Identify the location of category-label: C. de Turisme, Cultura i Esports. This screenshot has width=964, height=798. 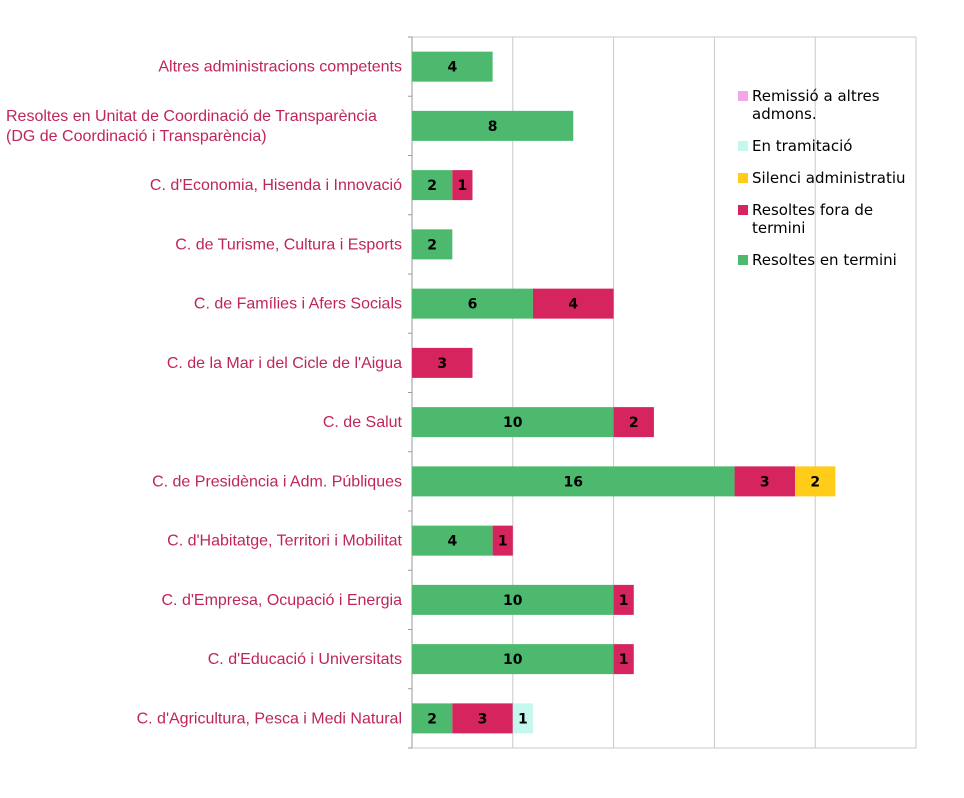
(288, 244).